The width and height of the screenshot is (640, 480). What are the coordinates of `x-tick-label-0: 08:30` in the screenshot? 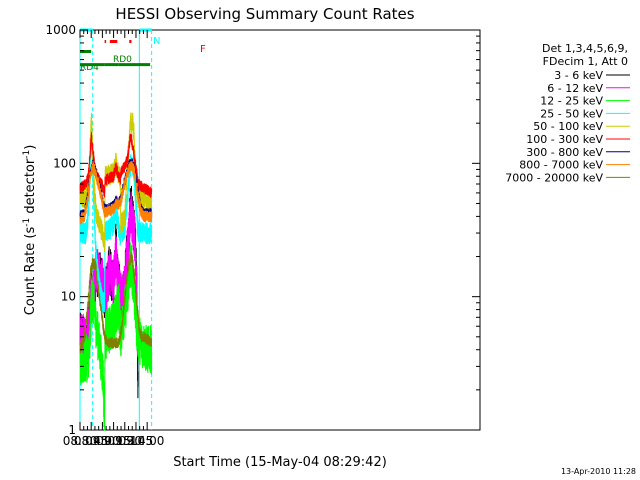 It's located at (80, 441).